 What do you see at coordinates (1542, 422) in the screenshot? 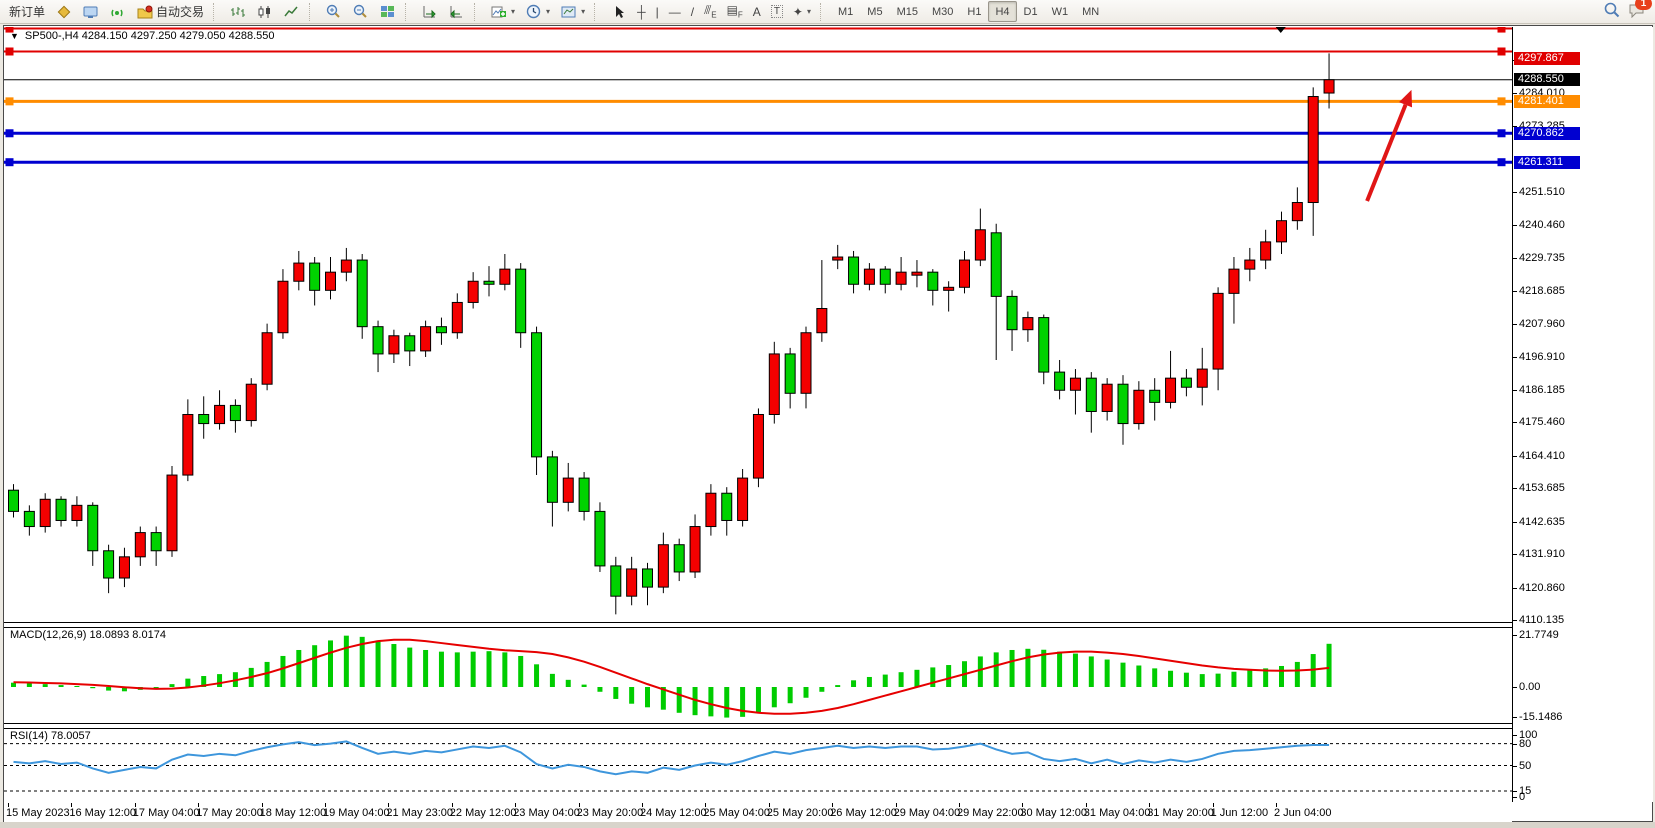
I see `price-tick-label: 4175.460` at bounding box center [1542, 422].